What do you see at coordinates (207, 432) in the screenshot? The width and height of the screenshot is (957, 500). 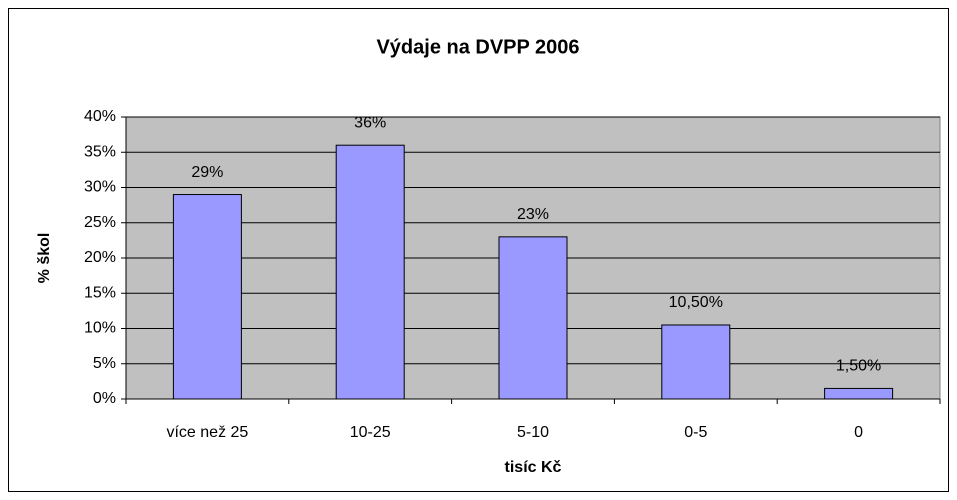 I see `x-tick-label: více než 25` at bounding box center [207, 432].